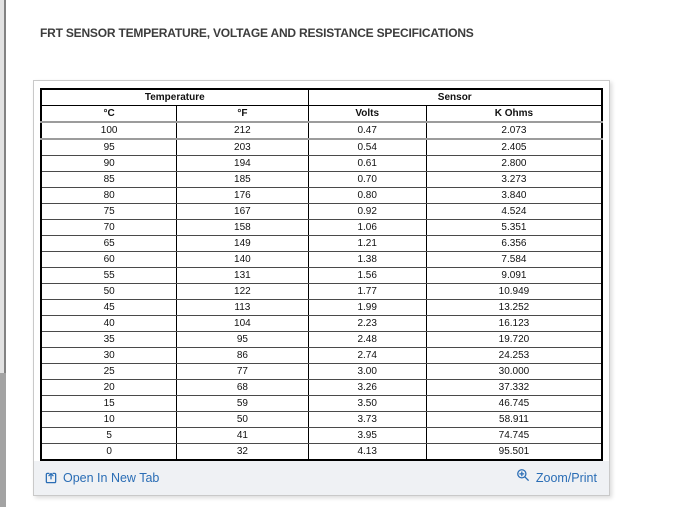 The height and width of the screenshot is (507, 678). I want to click on open-in-new-tab-icon, so click(51, 478).